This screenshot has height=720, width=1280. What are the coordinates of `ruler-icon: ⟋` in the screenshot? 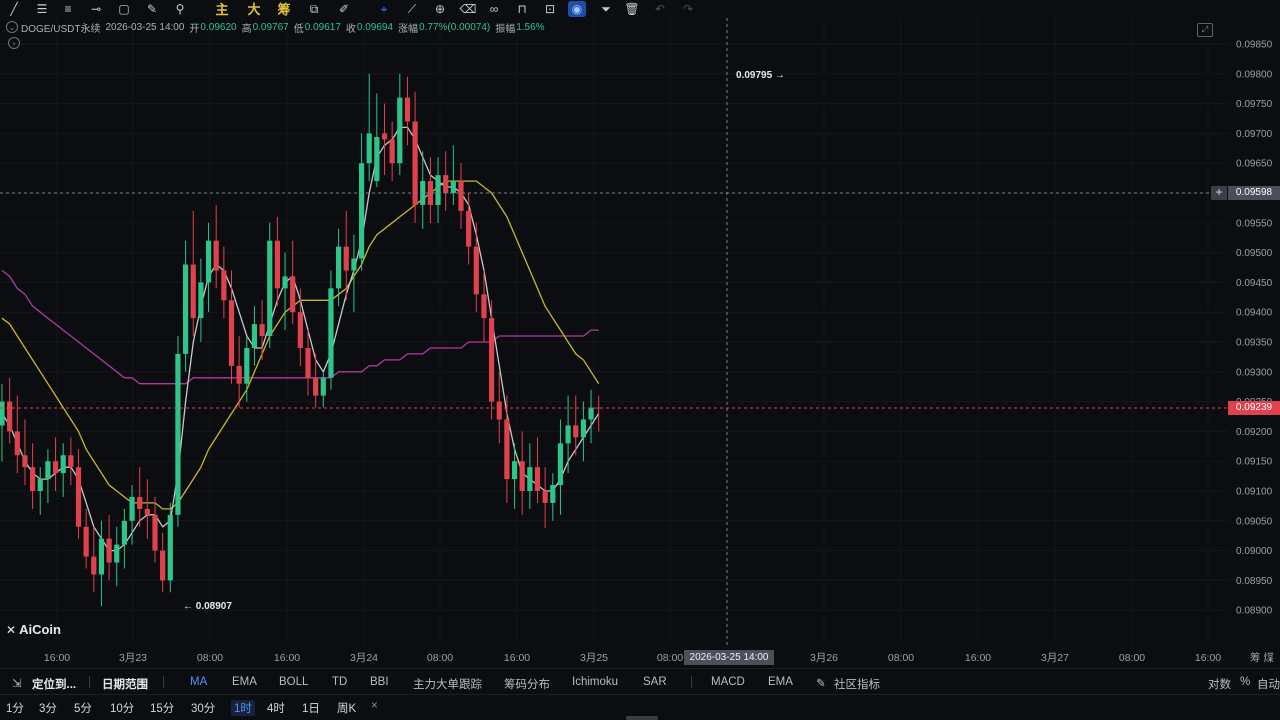 It's located at (412, 9).